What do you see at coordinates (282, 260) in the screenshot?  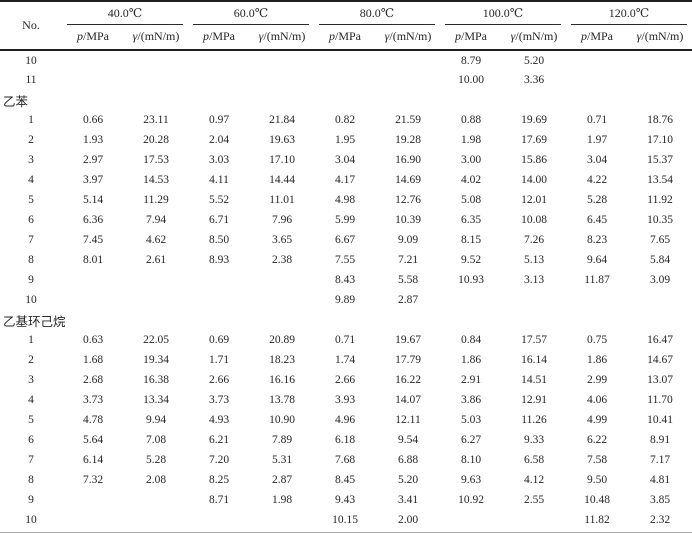 I see `tension-value: 2.38` at bounding box center [282, 260].